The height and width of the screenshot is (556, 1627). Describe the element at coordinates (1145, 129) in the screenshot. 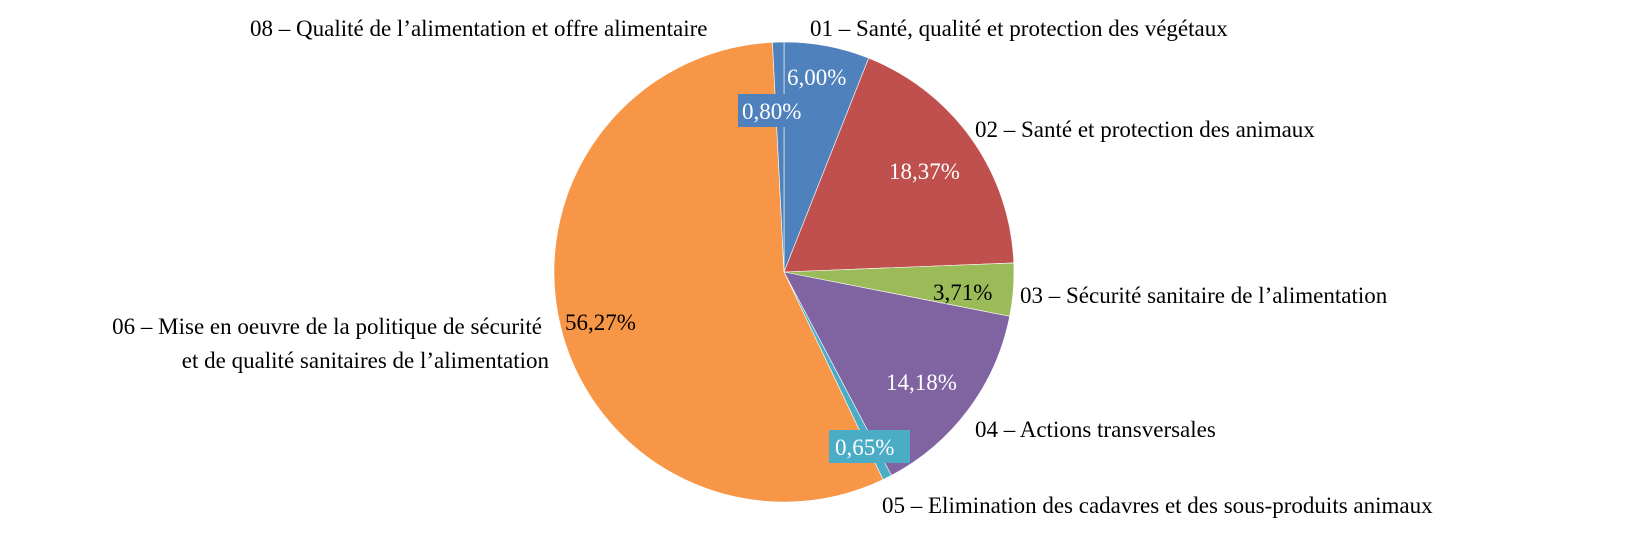

I see `category-label-02: 02 – Santé et protection des animaux` at that location.